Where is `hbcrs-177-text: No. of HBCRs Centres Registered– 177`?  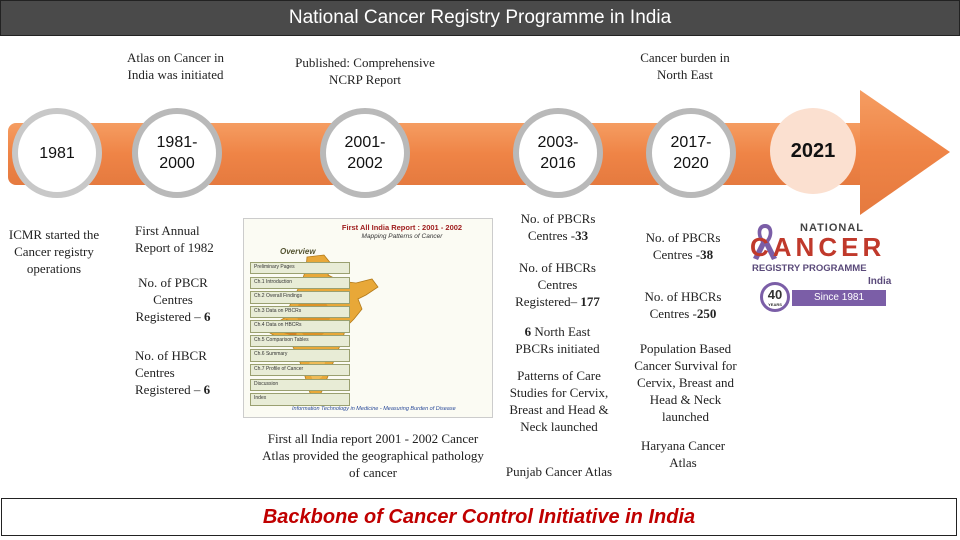 hbcrs-177-text: No. of HBCRs Centres Registered– 177 is located at coordinates (557, 284).